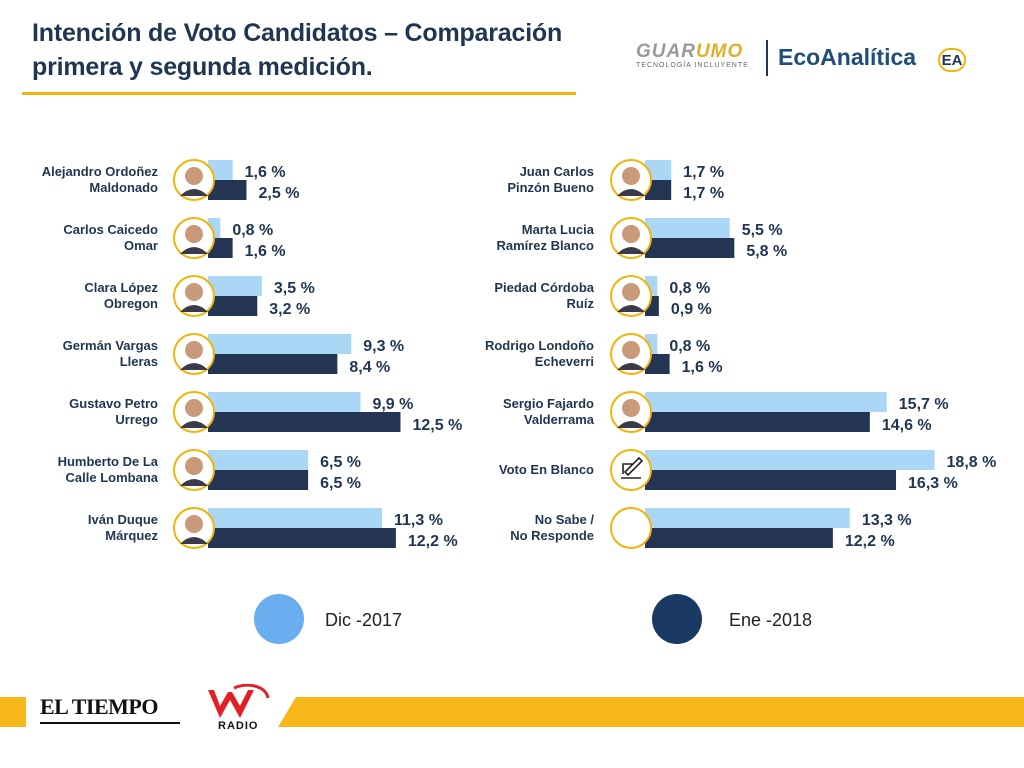 This screenshot has height=768, width=1024. What do you see at coordinates (239, 700) in the screenshot?
I see `wradio-w-icon` at bounding box center [239, 700].